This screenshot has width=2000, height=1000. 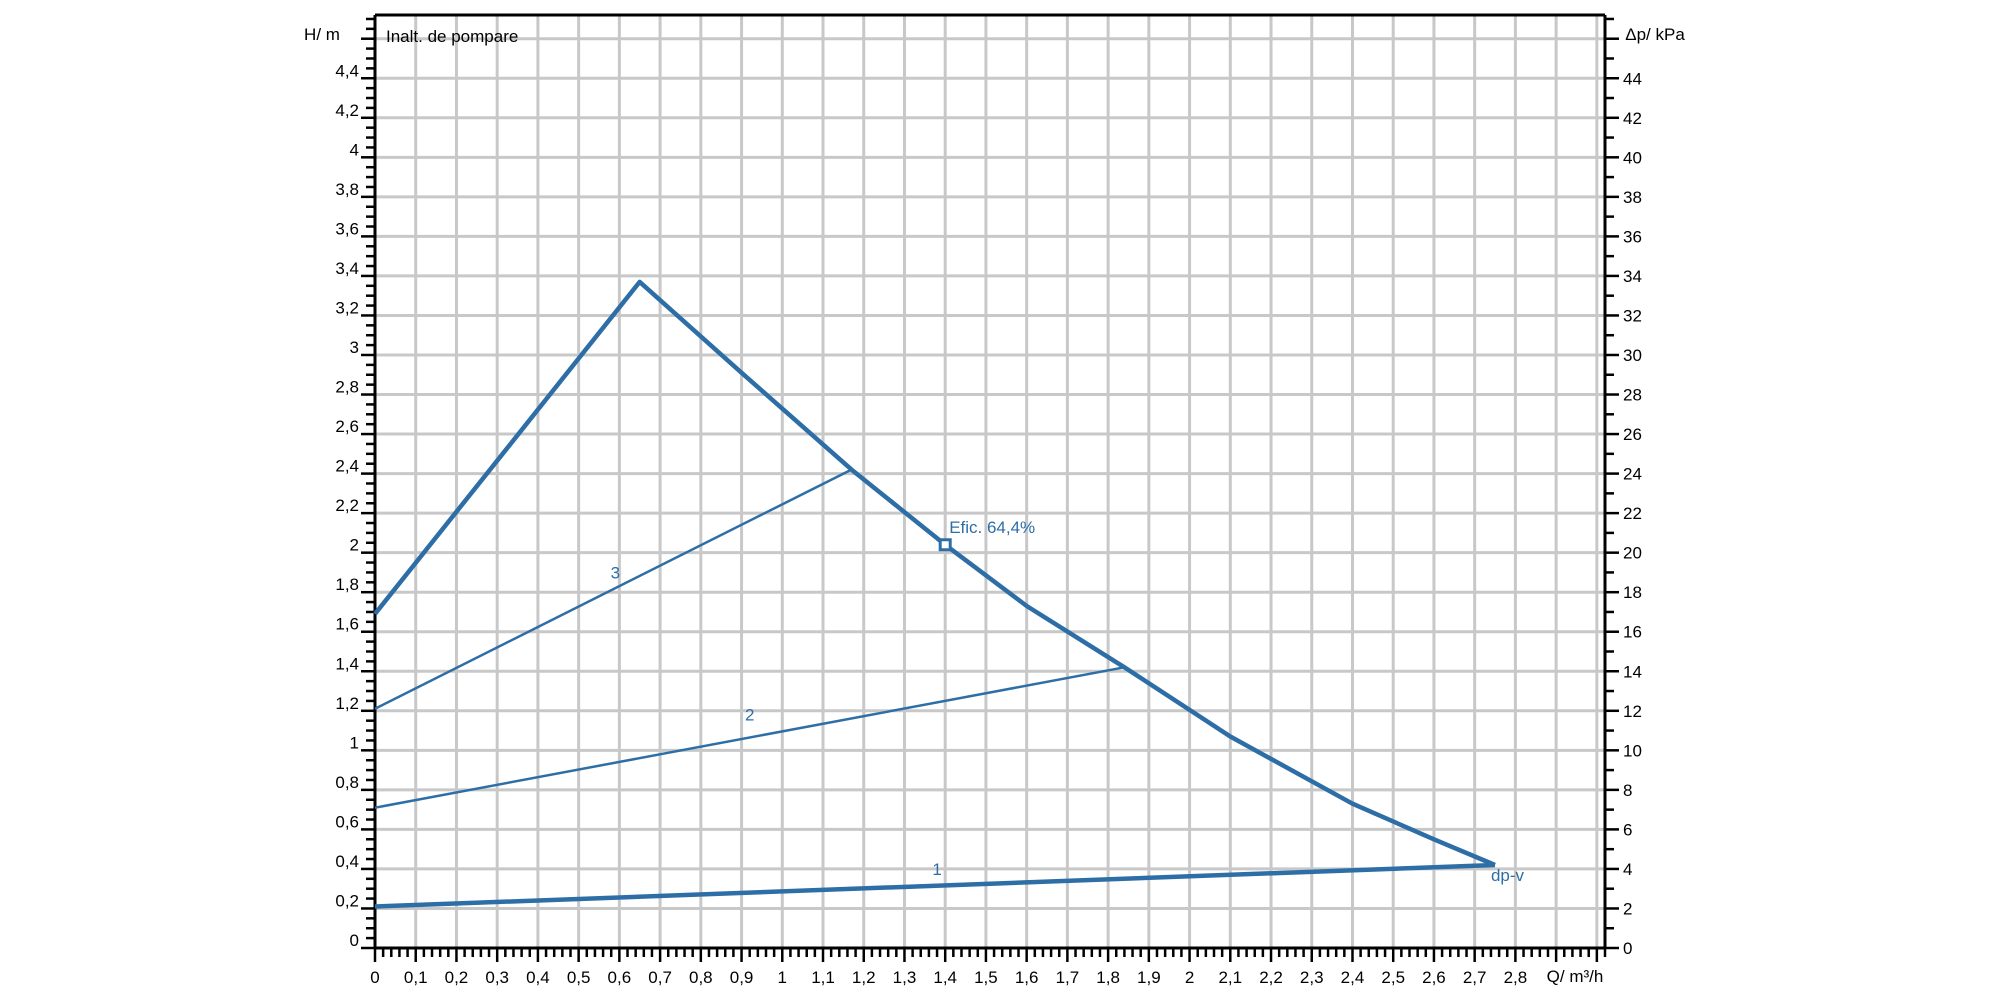 What do you see at coordinates (347, 505) in the screenshot?
I see `y-tick-label: 2,2` at bounding box center [347, 505].